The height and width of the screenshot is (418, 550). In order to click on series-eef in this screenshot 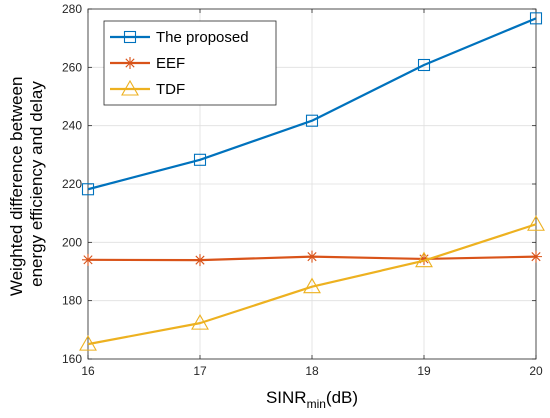, I will do `click(312, 258)`.